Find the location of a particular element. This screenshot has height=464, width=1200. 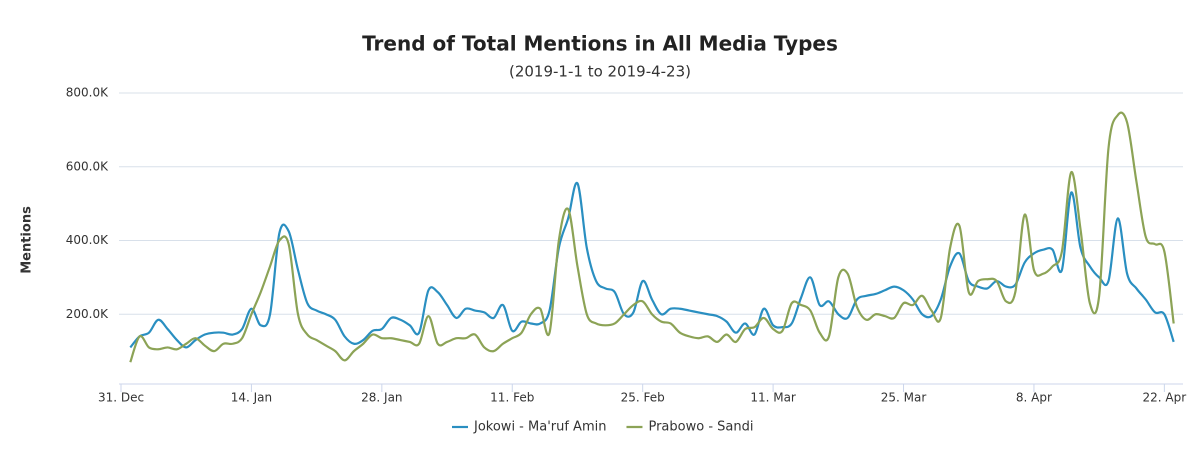

x-tick-label: 11. Feb is located at coordinates (512, 398).